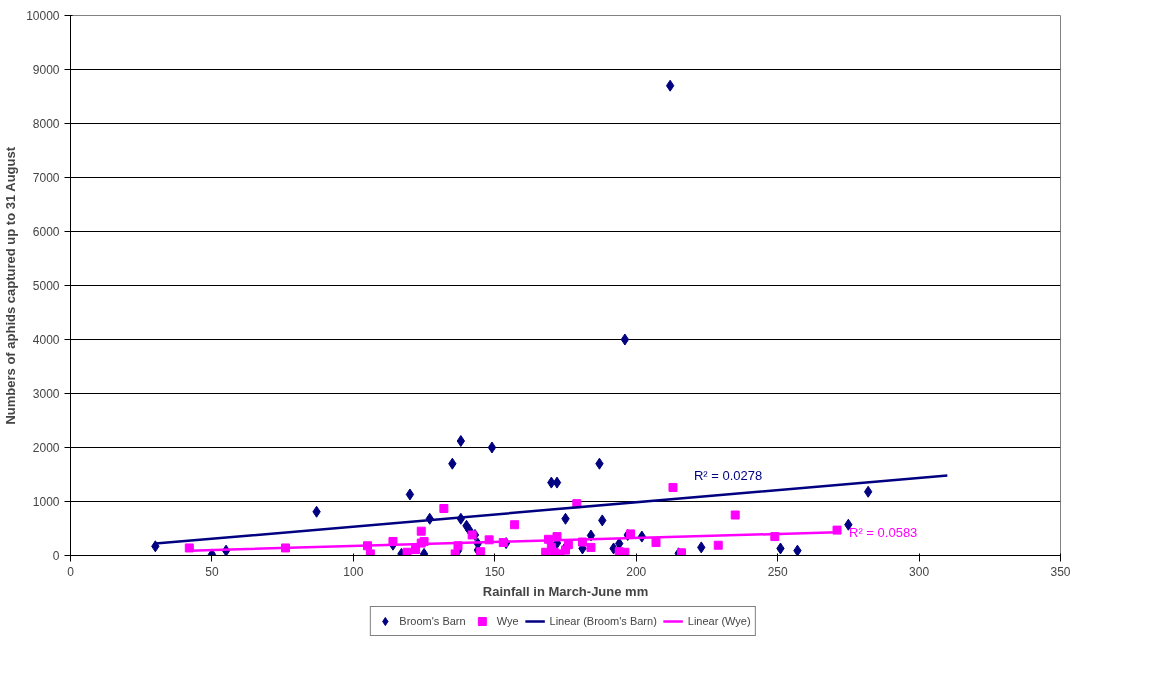 The height and width of the screenshot is (699, 1163). I want to click on y-tick-label: 2000, so click(46, 448).